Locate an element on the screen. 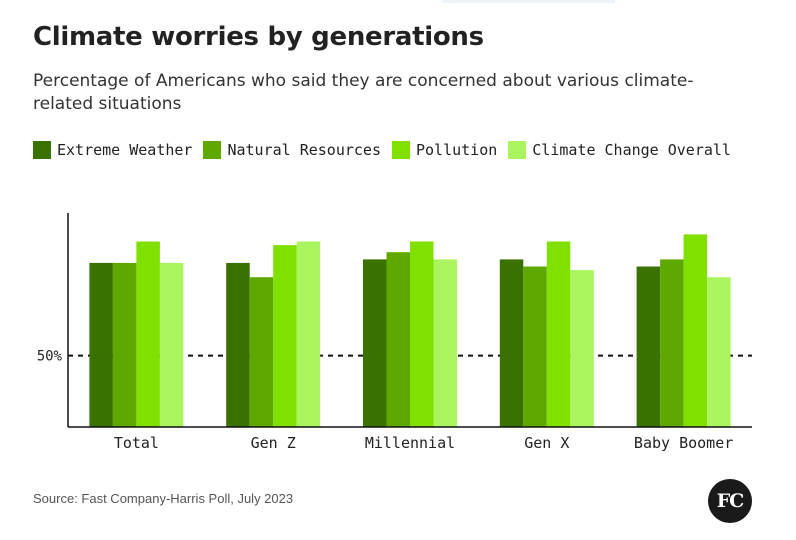  legend-item-pollution: Pollution is located at coordinates (444, 150).